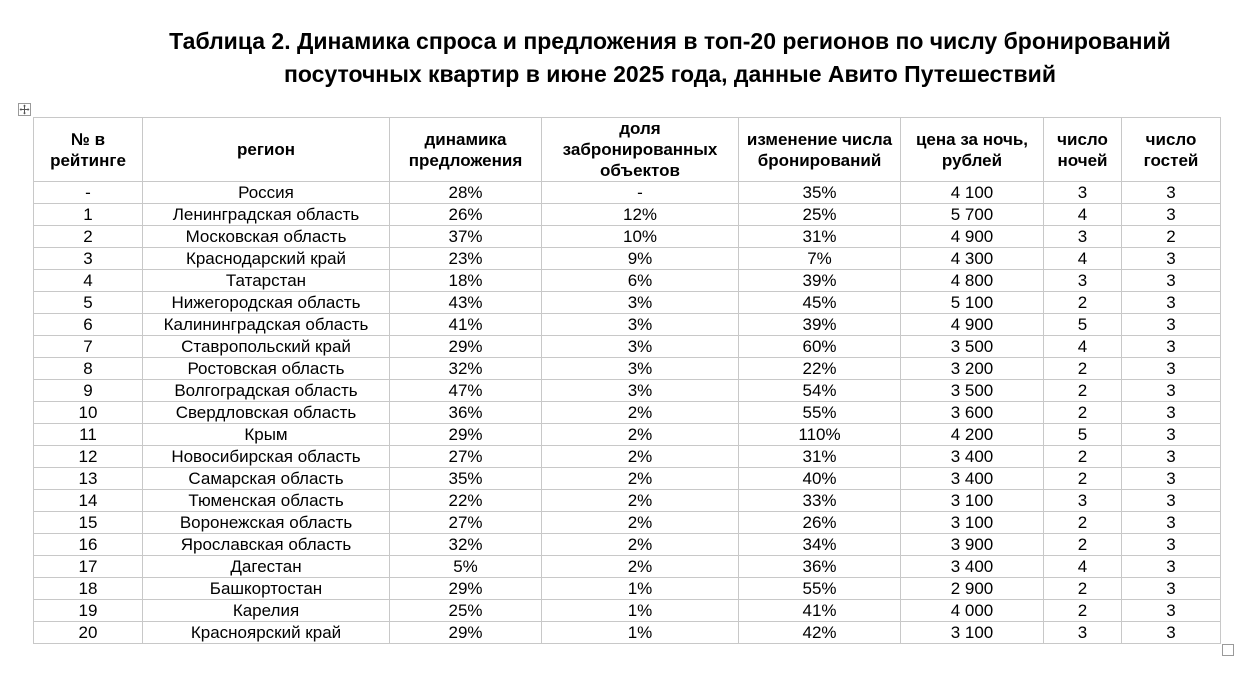  I want to click on table-cell: 16, so click(88, 544).